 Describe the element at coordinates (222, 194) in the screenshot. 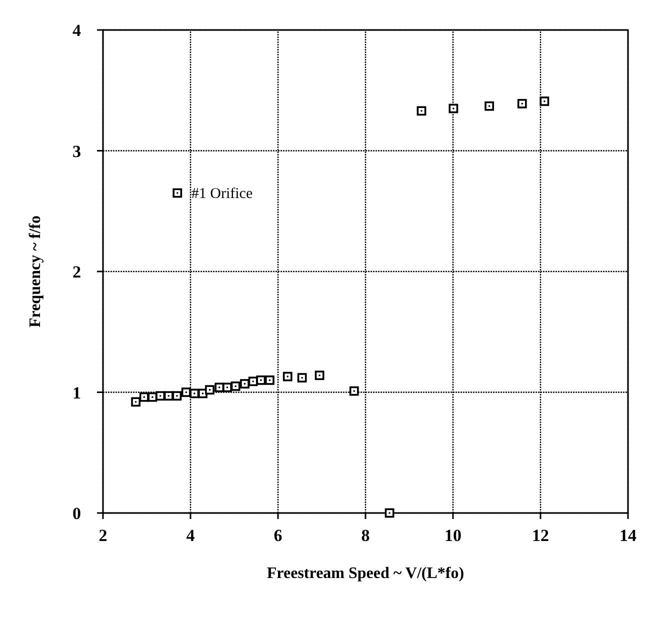

I see `legend-label: #1 Orifice` at that location.